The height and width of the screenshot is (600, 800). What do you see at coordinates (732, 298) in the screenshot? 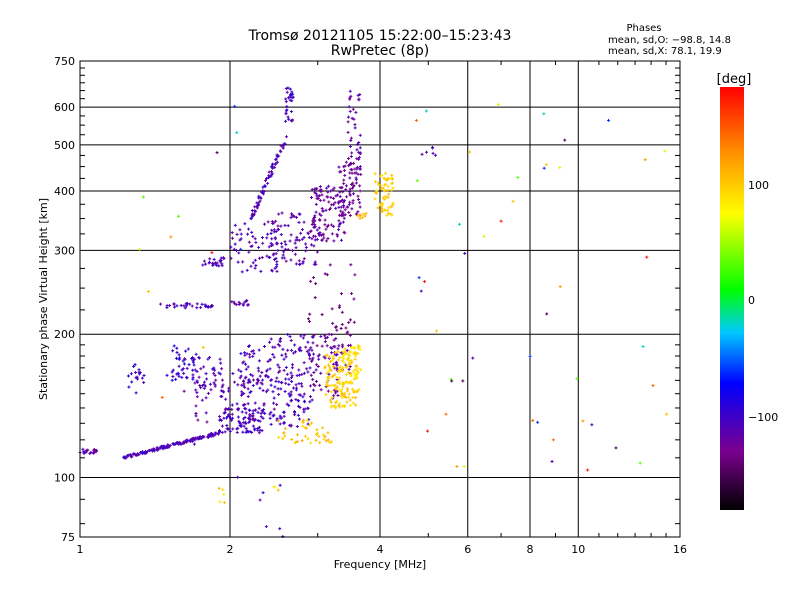
I see `colorbar` at bounding box center [732, 298].